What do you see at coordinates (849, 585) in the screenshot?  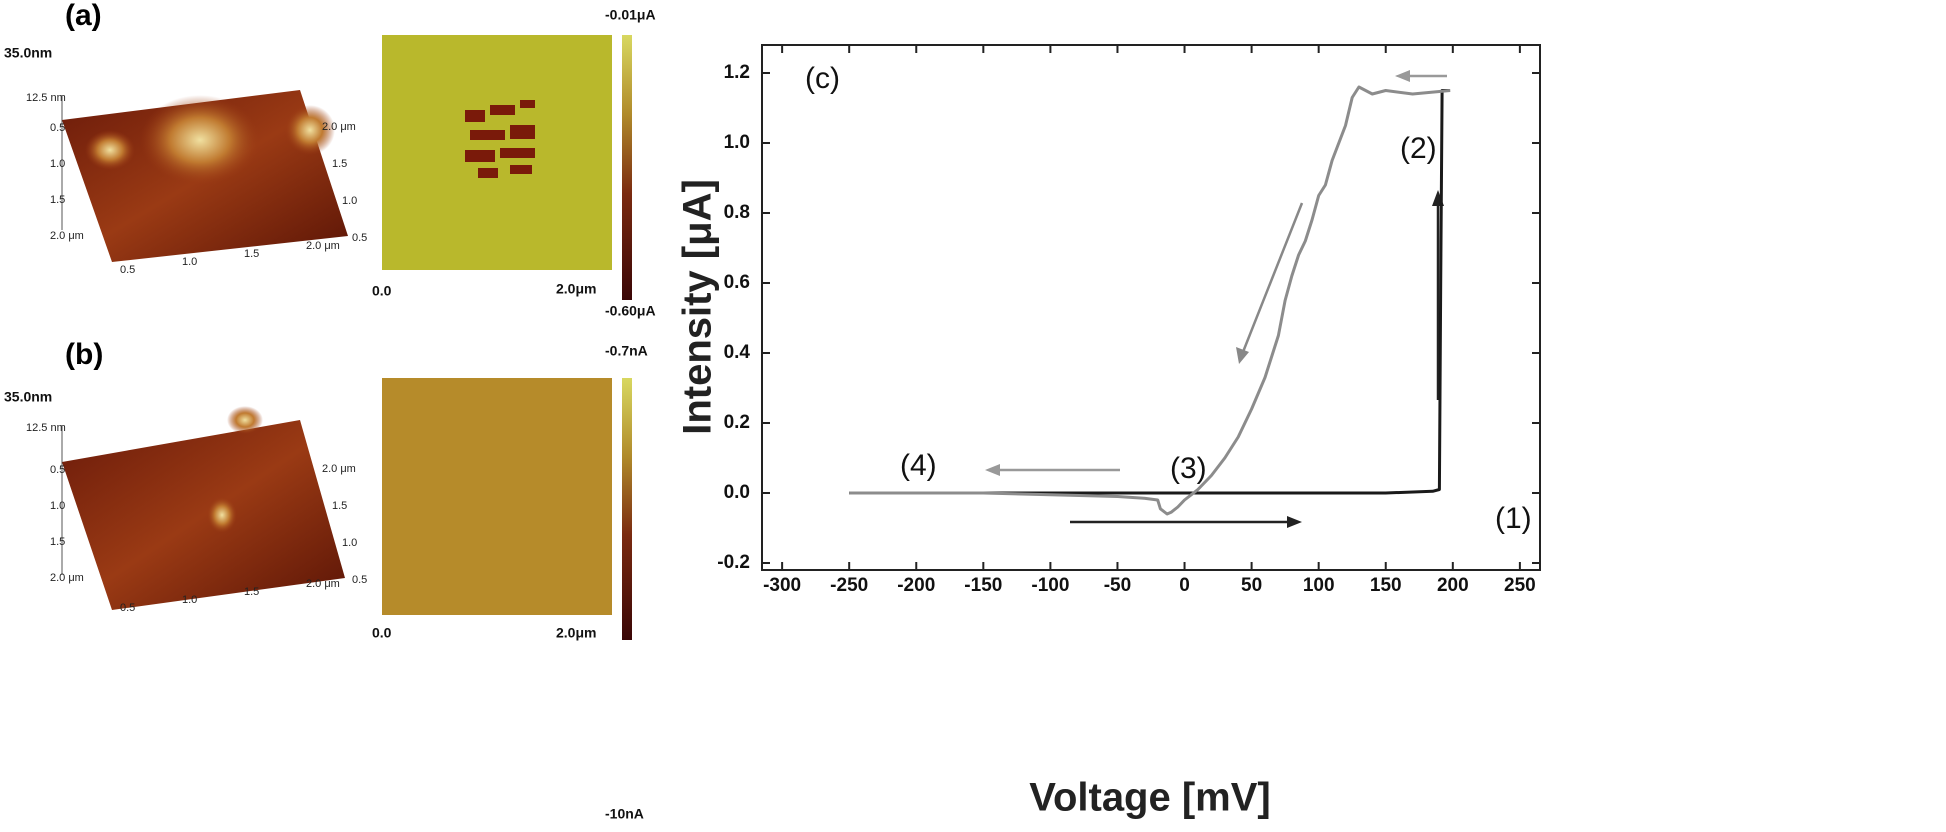 I see `x-tick-label: -250` at bounding box center [849, 585].